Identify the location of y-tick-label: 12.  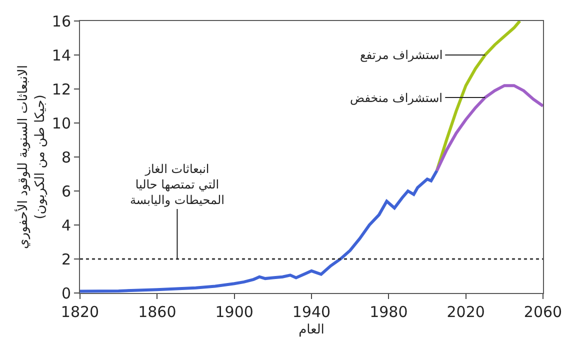
(61, 89).